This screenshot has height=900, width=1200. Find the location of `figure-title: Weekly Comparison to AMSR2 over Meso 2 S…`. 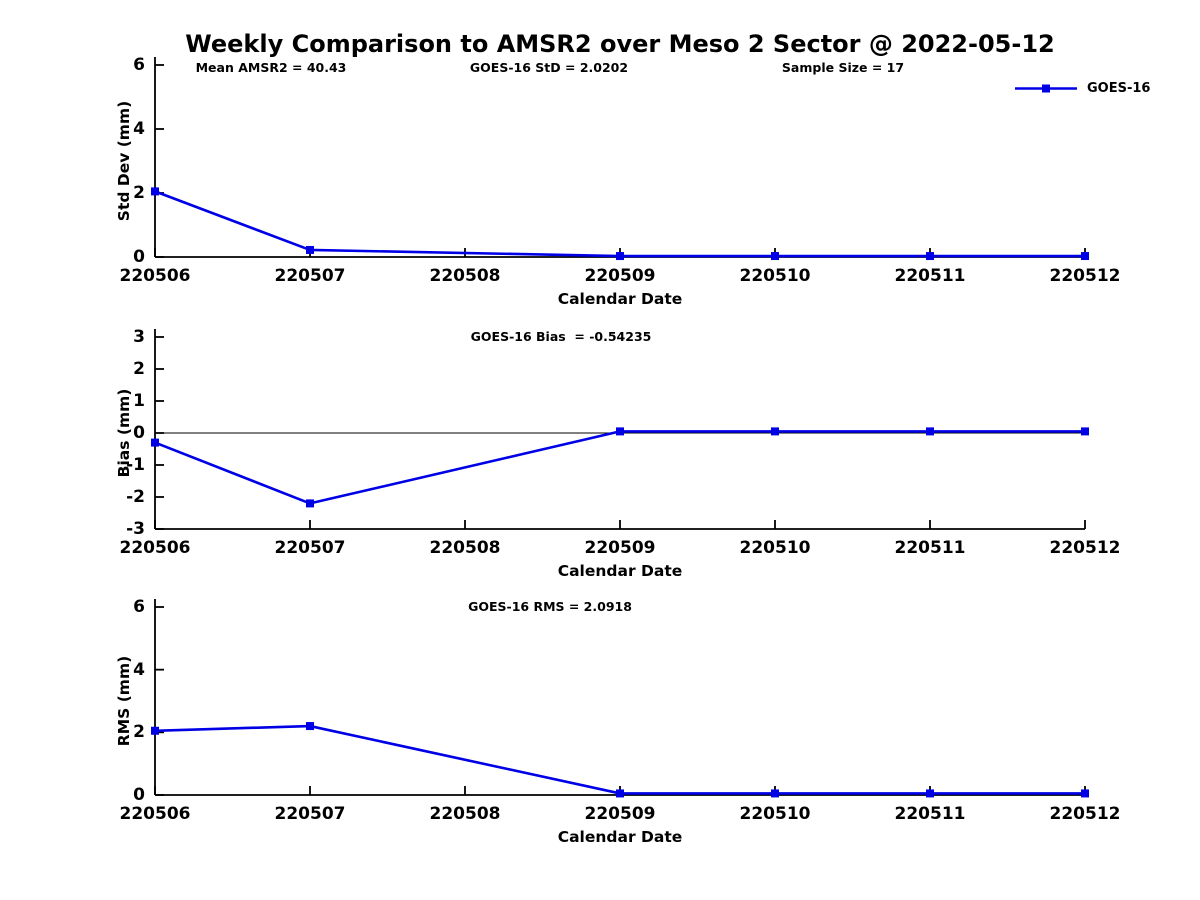

figure-title: Weekly Comparison to AMSR2 over Meso 2 S… is located at coordinates (620, 44).